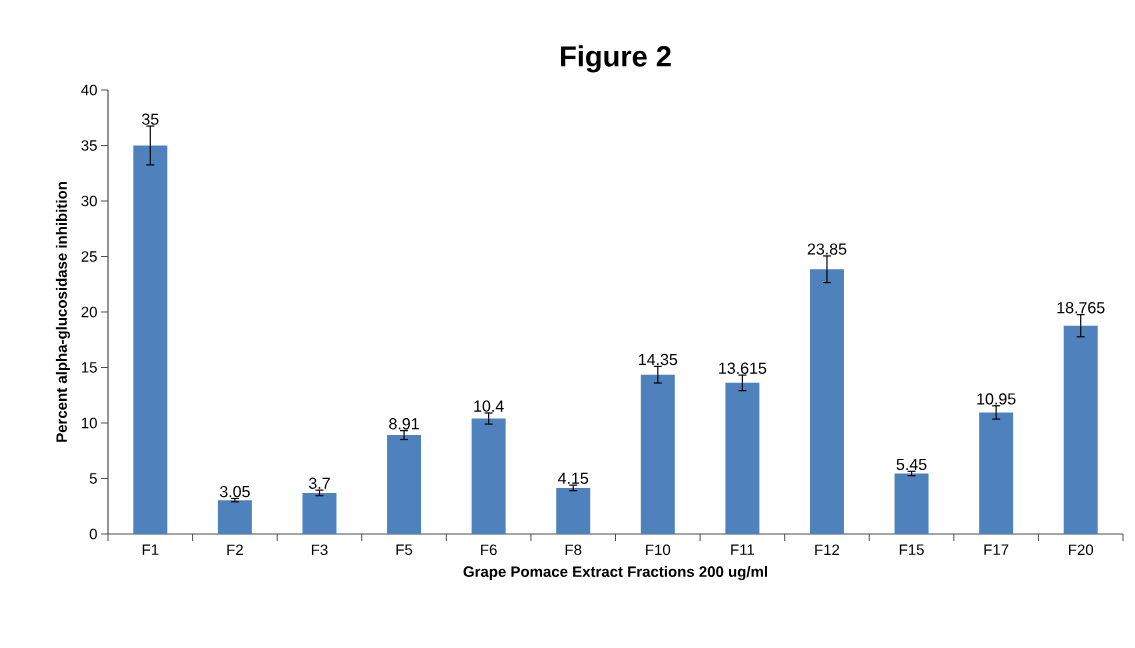 Image resolution: width=1135 pixels, height=648 pixels. Describe the element at coordinates (996, 399) in the screenshot. I see `data-label: 10.95` at that location.